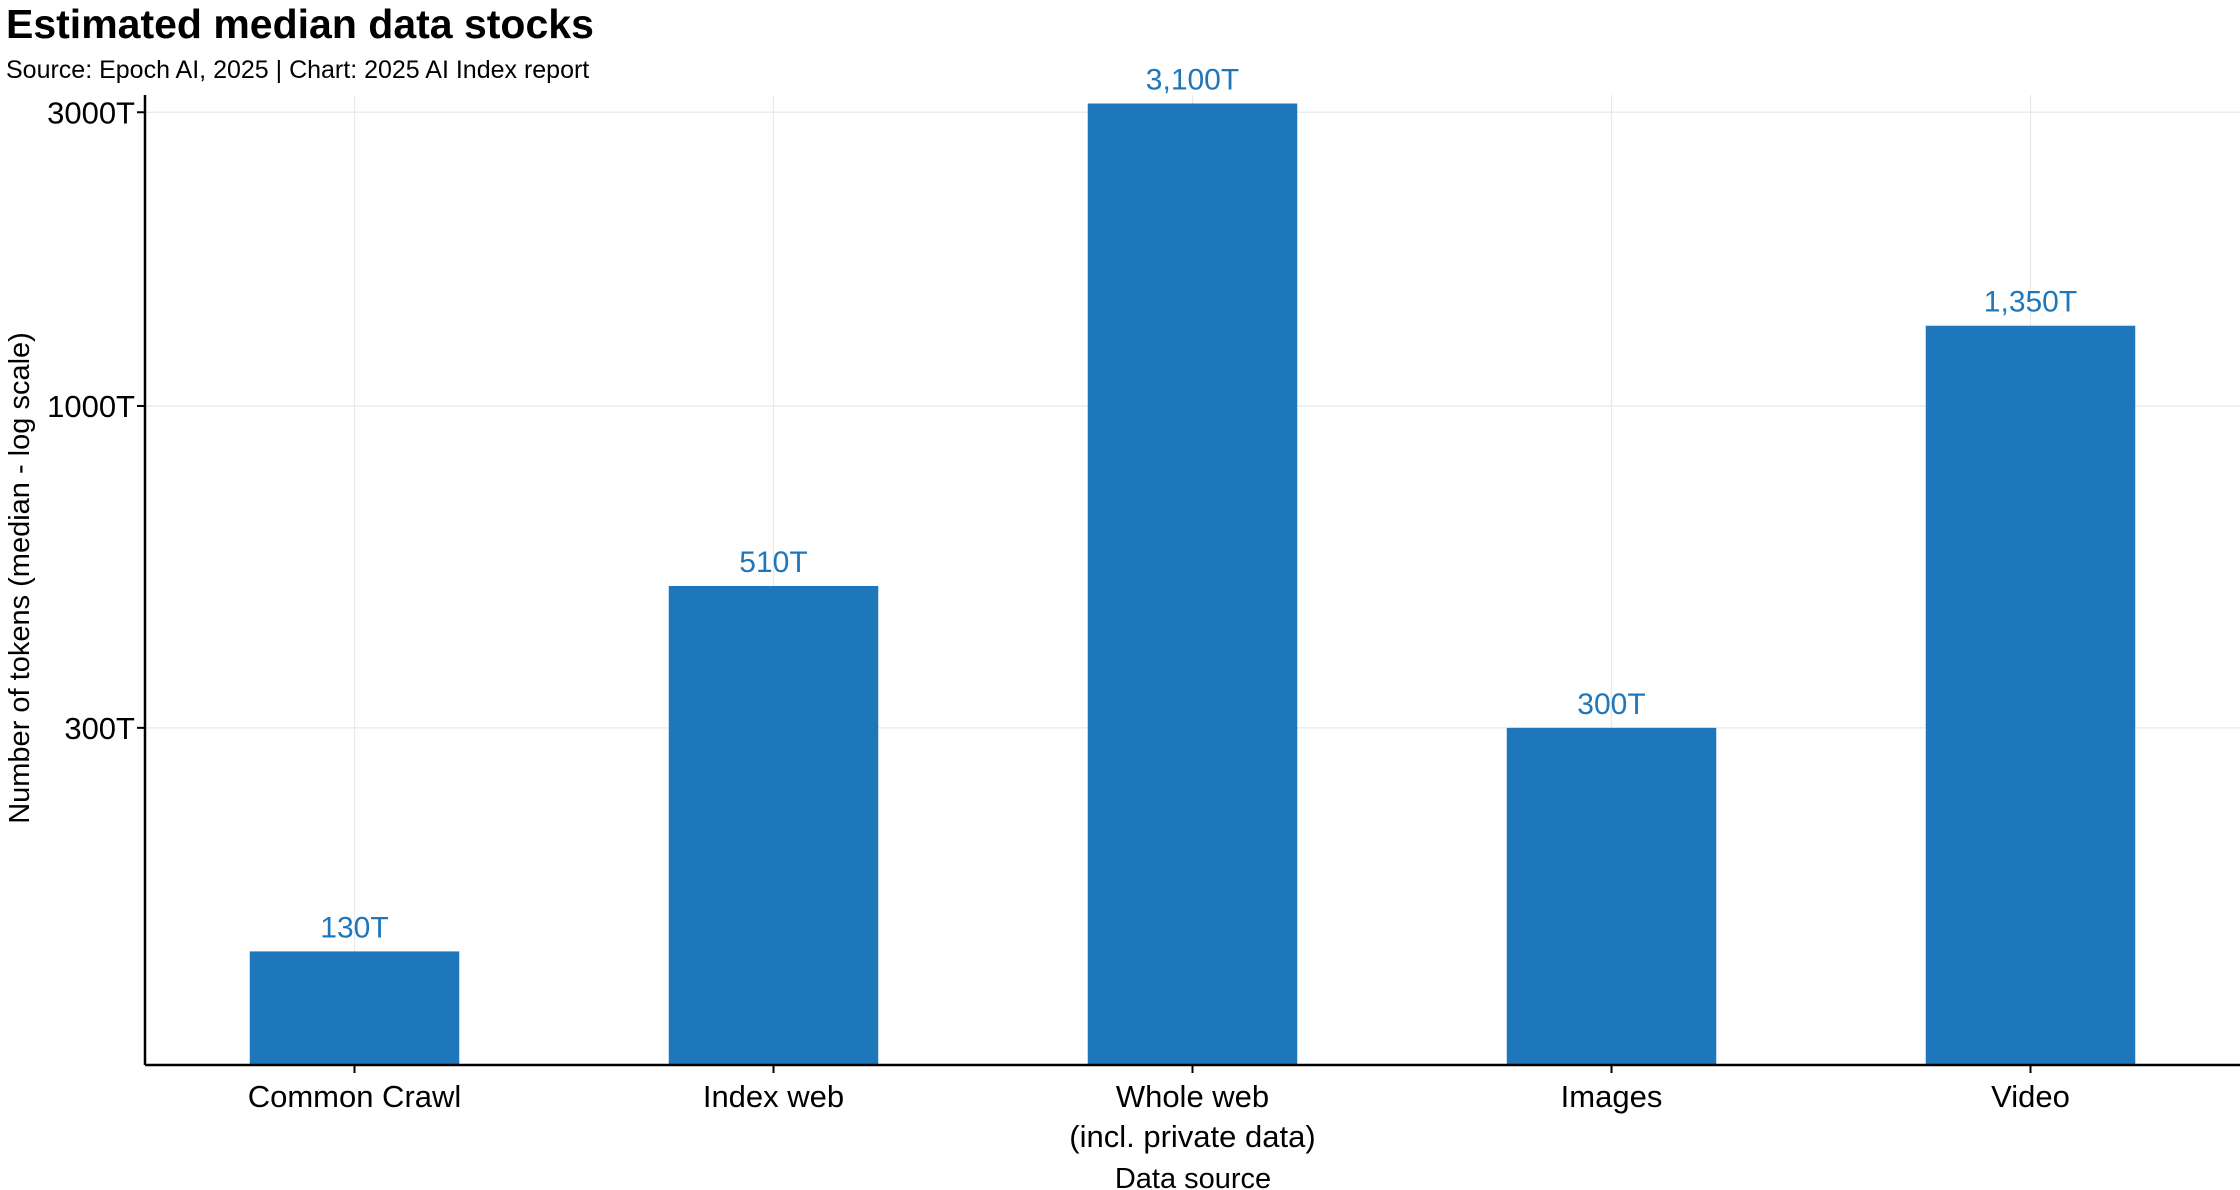  I want to click on x-tick-label: Whole web, so click(1192, 1096).